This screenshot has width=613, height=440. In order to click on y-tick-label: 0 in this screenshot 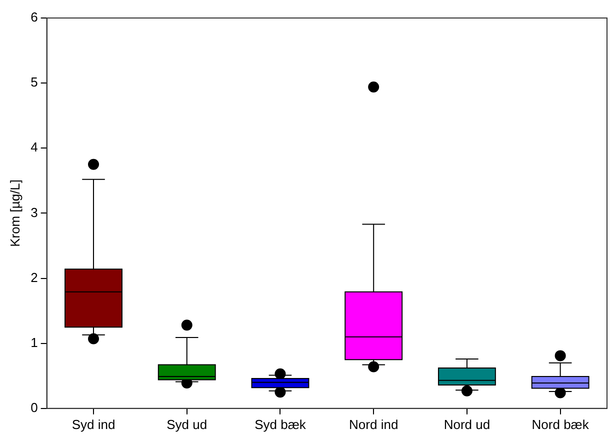, I will do `click(34, 407)`.